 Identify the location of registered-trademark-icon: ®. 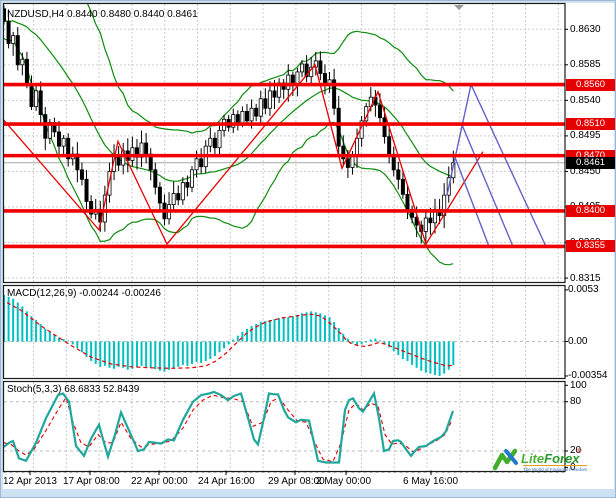
(579, 452).